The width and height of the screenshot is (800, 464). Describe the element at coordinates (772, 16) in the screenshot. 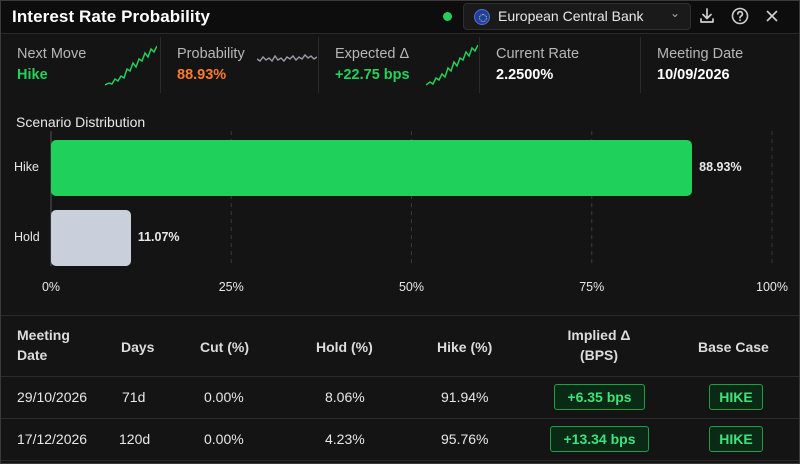

I see `close-icon` at that location.